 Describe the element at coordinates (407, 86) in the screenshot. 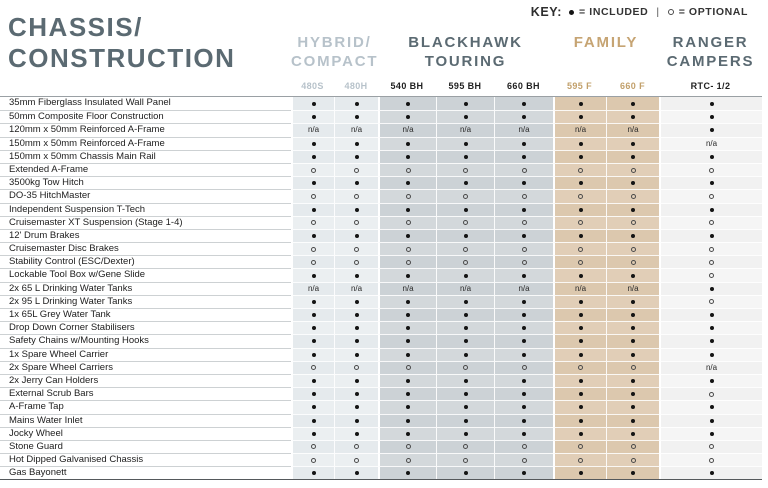

I see `model-header-540-bh: 540 BH` at that location.